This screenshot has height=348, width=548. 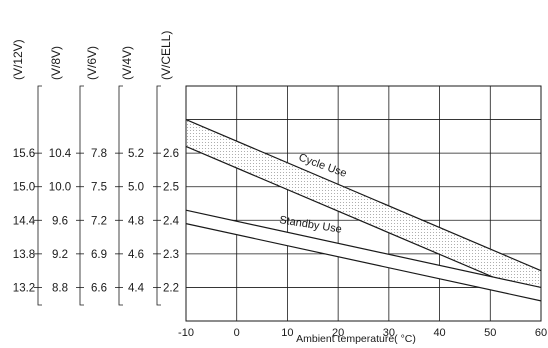 What do you see at coordinates (60, 288) in the screenshot?
I see `scale-tick-label: 8.8` at bounding box center [60, 288].